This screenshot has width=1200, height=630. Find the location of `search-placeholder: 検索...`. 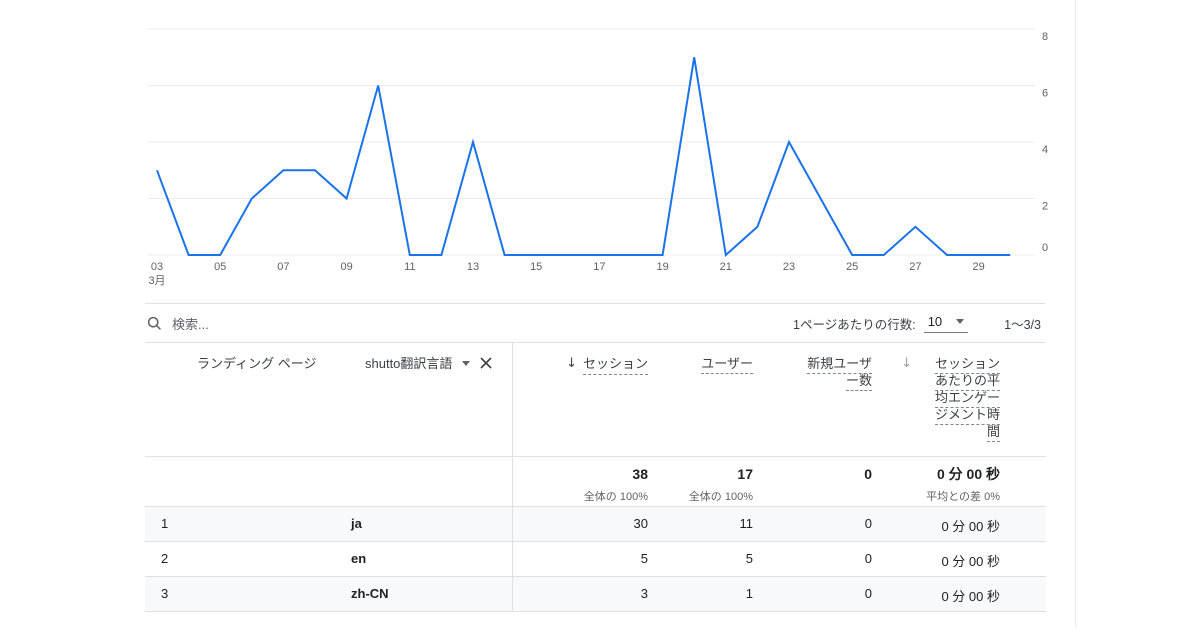

search-placeholder: 検索... is located at coordinates (190, 324).